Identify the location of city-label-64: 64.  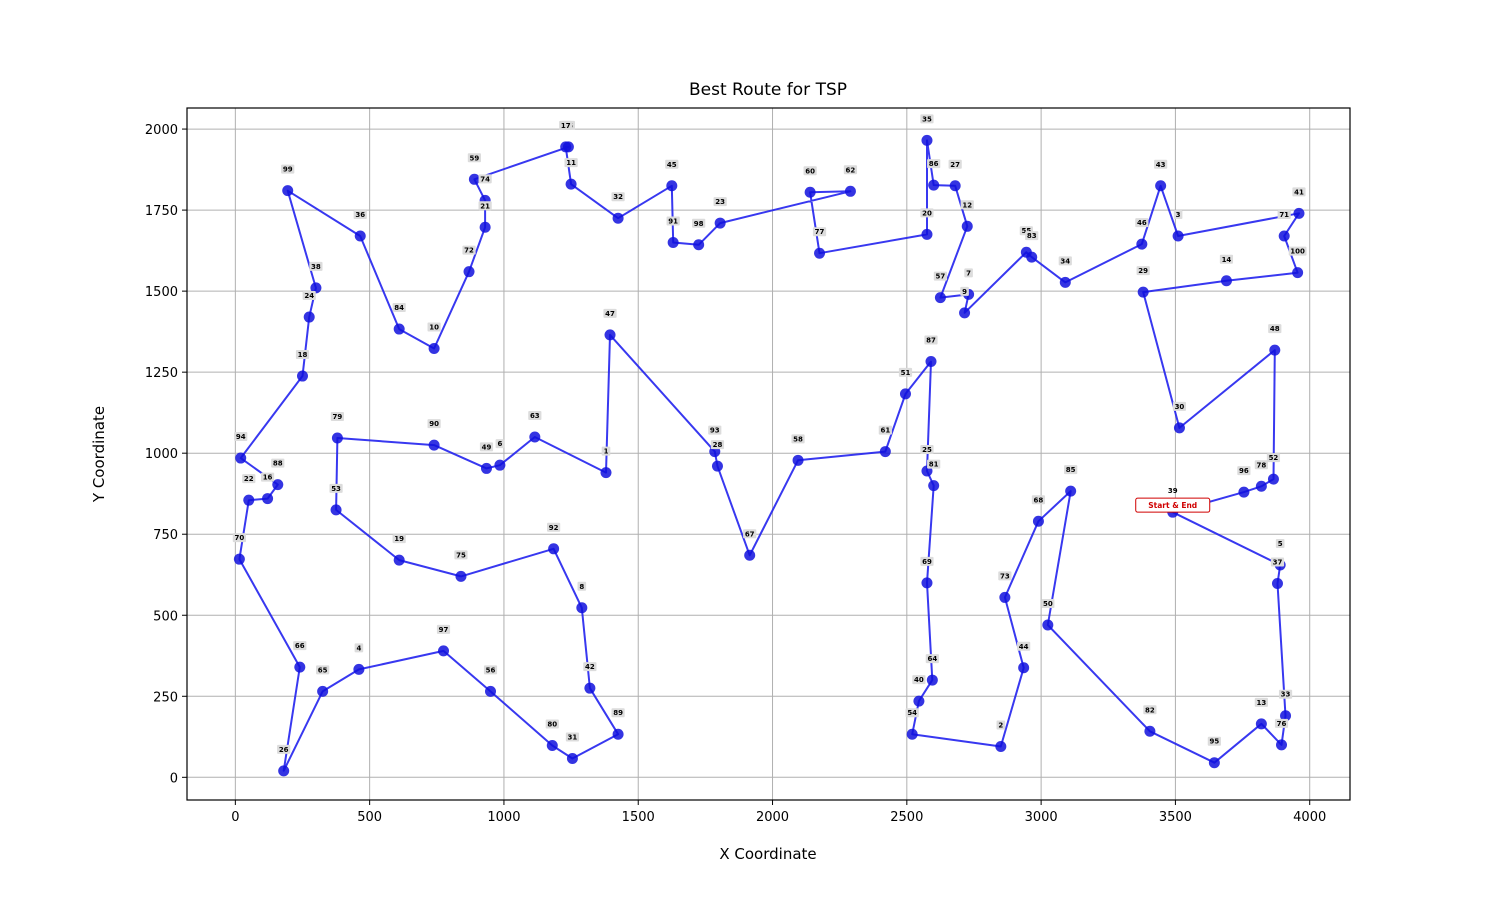
(932, 659).